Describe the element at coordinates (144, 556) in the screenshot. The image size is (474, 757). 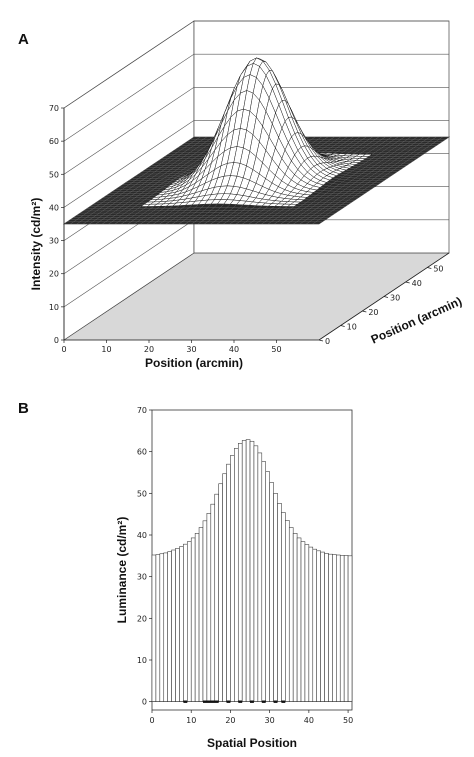
I see `y-axis-ticks-b: 0 10 20 30 40 50 60 70` at that location.